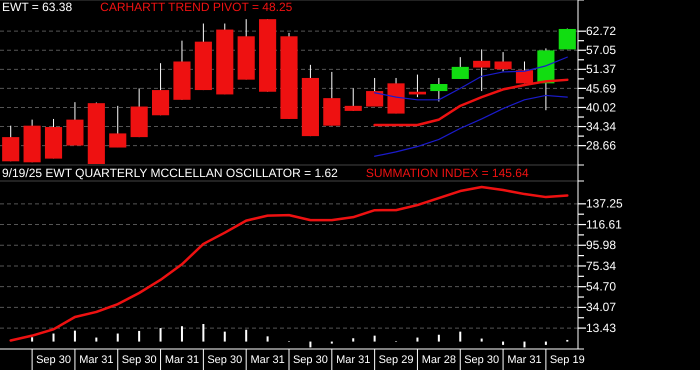 This screenshot has width=700, height=370. Describe the element at coordinates (601, 107) in the screenshot. I see `y-tick-label: 40.02` at that location.